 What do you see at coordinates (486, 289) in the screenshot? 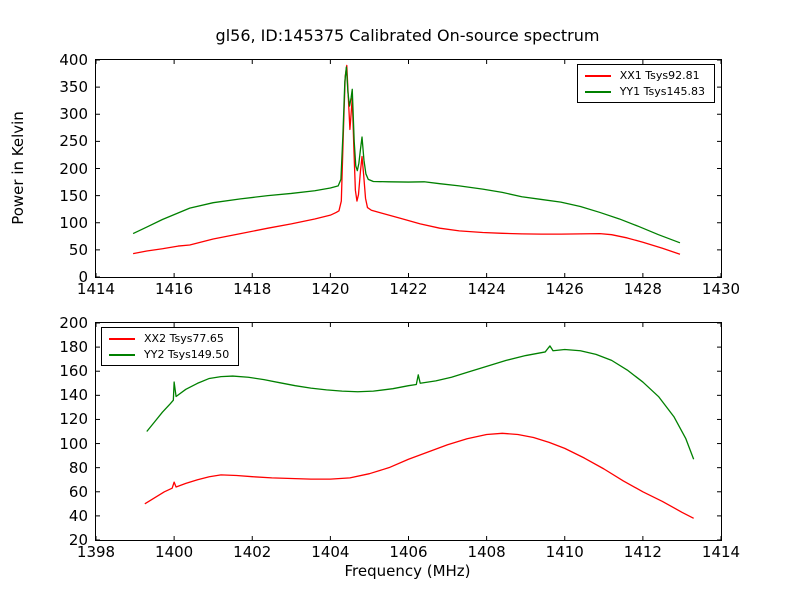
I see `x-tick-label: 1424` at bounding box center [486, 289].